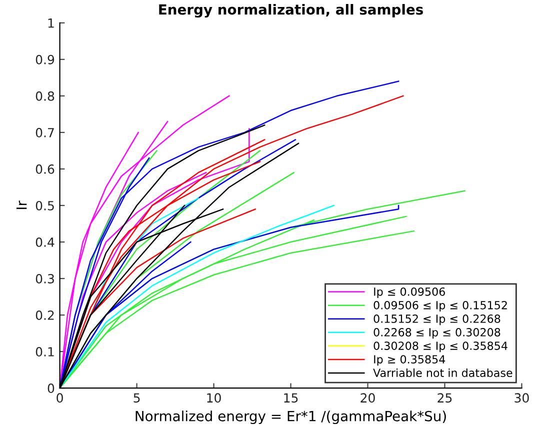  I want to click on x-tick-label: 0, so click(59, 398).